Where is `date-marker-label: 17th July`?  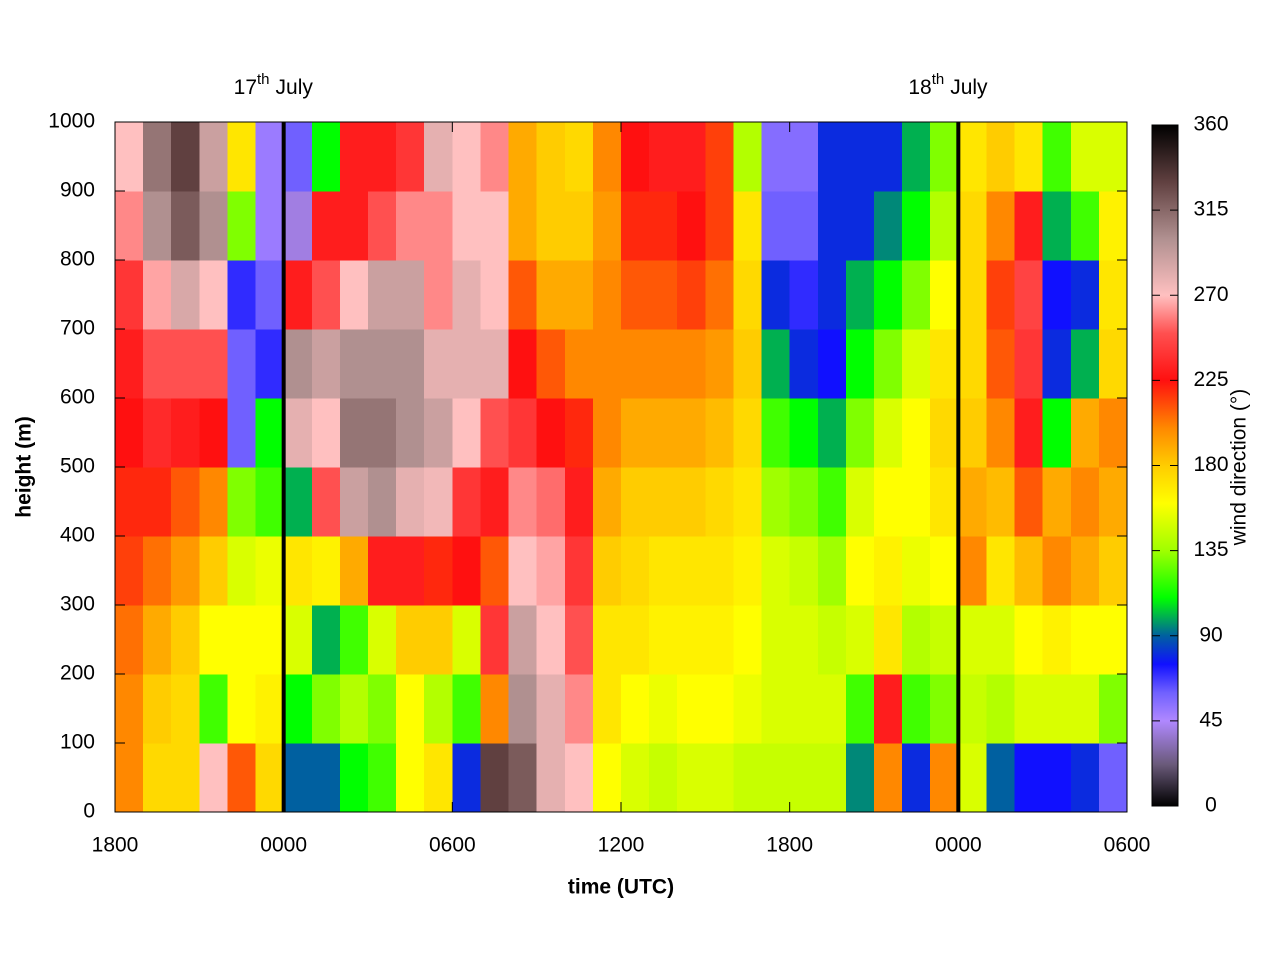
date-marker-label: 17th July is located at coordinates (274, 85).